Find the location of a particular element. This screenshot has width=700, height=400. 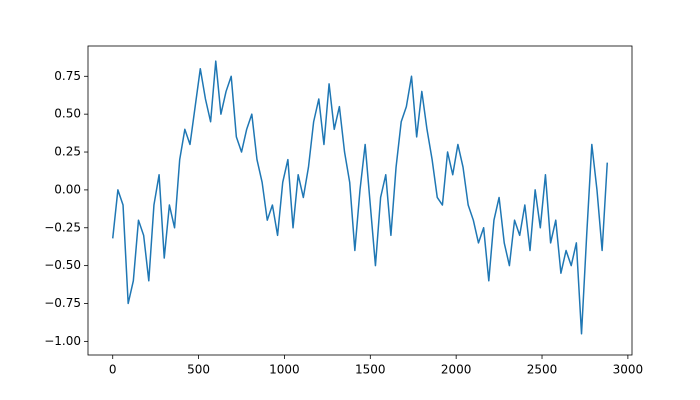

y-tick-label: −1.00 is located at coordinates (62, 341).